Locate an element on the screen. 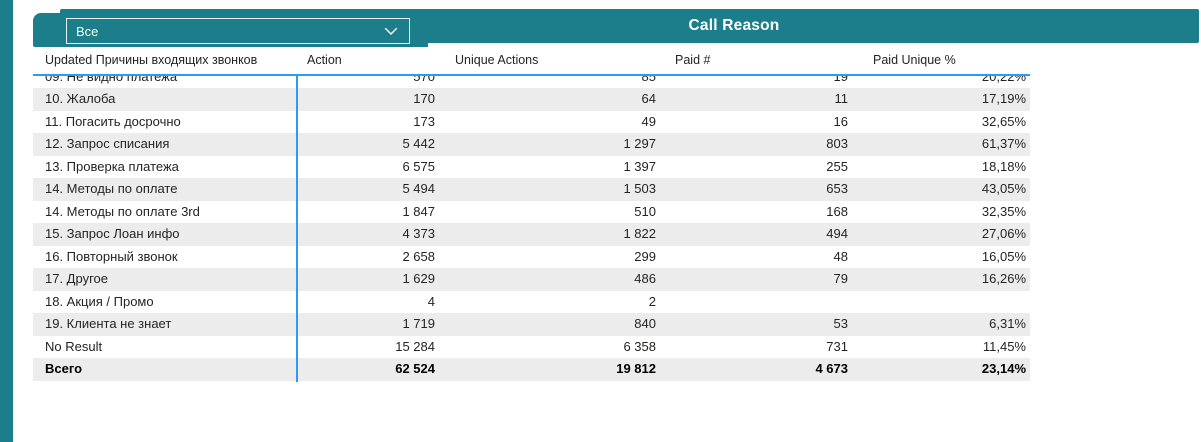  cell-reason: 14. Методы по оплате 3rd is located at coordinates (122, 211).